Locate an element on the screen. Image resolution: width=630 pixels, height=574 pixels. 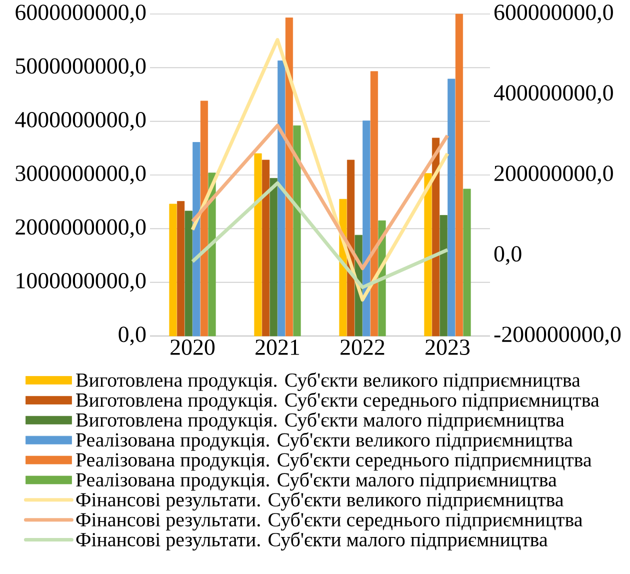
legend-label: Виготовлена продукція. Суб'єкти малого підприємництва is located at coordinates (320, 421).